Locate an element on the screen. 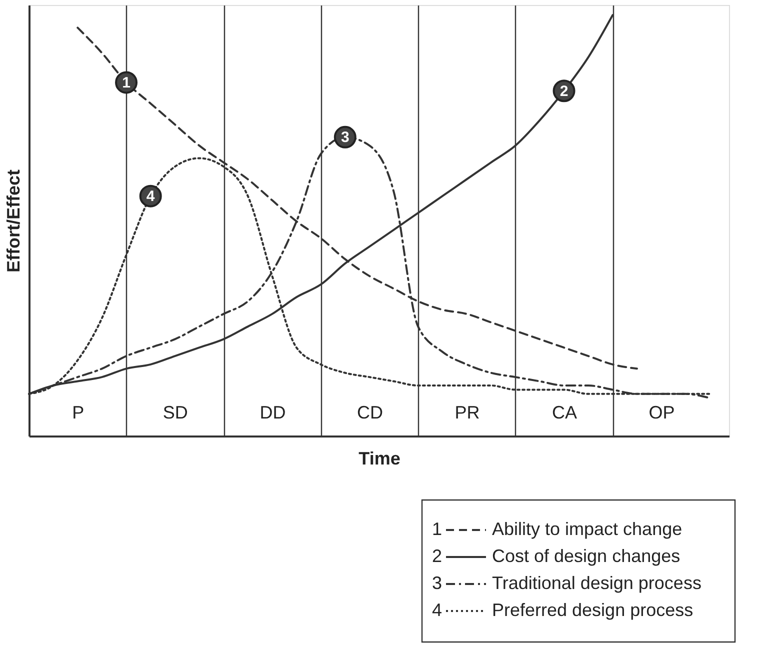 The image size is (771, 648). x-axis-title: Time is located at coordinates (379, 458).